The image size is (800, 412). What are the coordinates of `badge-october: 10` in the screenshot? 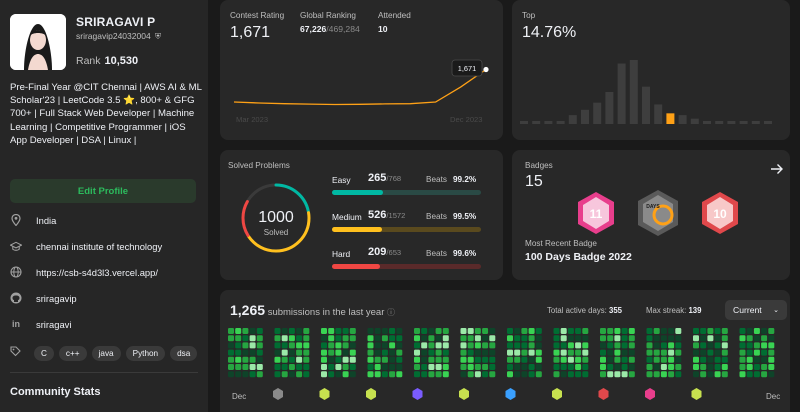 It's located at (720, 213).